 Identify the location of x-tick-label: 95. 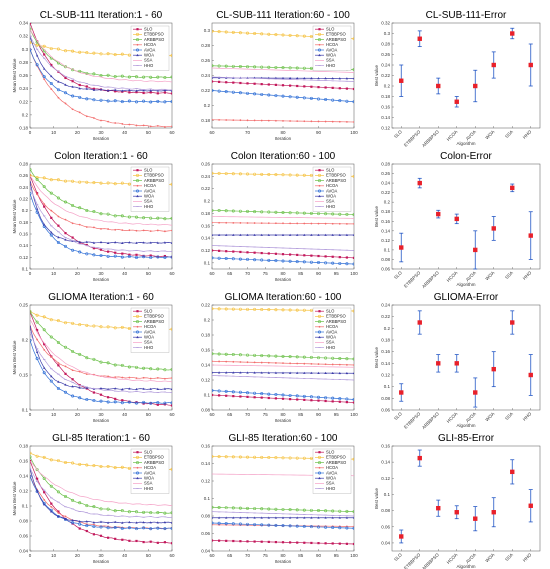
(337, 414).